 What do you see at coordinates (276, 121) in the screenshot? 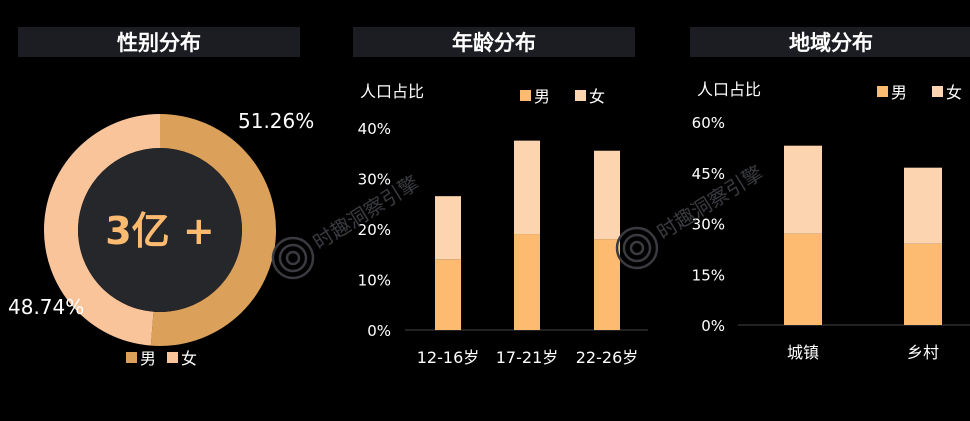
I see `slice-label-male: 51.26%` at bounding box center [276, 121].